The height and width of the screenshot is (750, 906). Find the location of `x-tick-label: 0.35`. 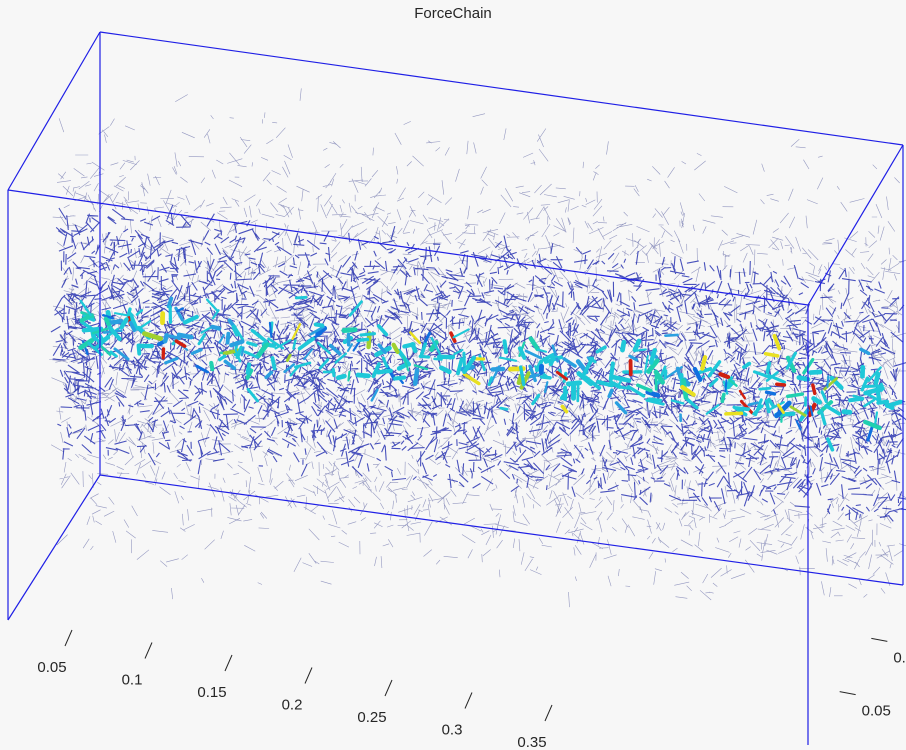

x-tick-label: 0.35 is located at coordinates (531, 742).